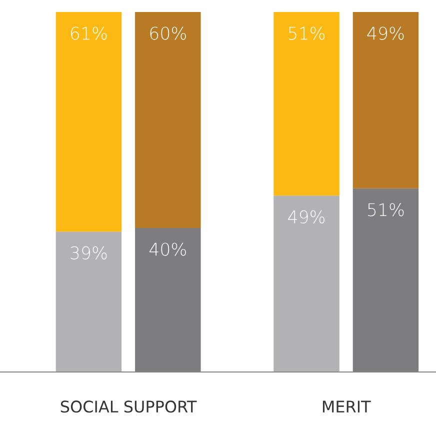 The height and width of the screenshot is (421, 436). Describe the element at coordinates (89, 33) in the screenshot. I see `data-label: 61%` at that location.